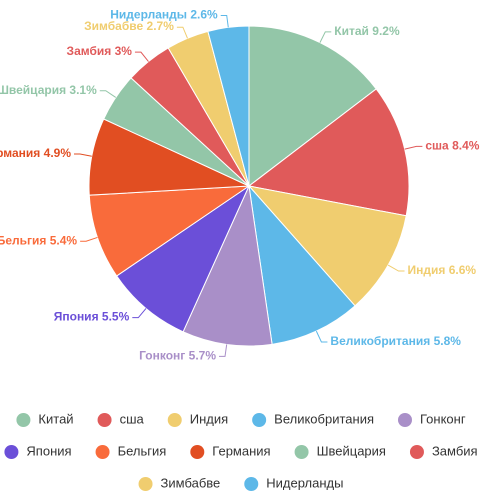 The width and height of the screenshot is (482, 499). What do you see at coordinates (427, 270) in the screenshot?
I see `label-name: Индия` at bounding box center [427, 270].